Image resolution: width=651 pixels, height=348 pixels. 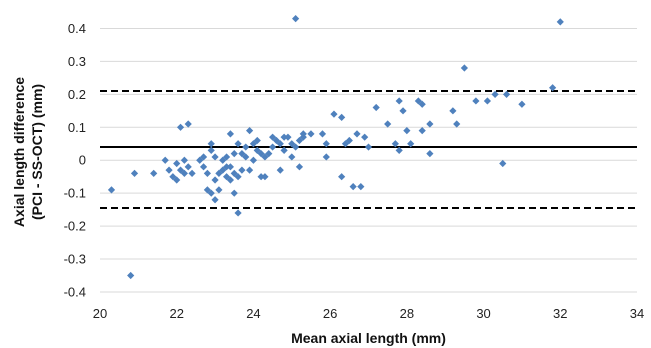 What do you see at coordinates (77, 94) in the screenshot?
I see `y-tick-label: 0.2` at bounding box center [77, 94].